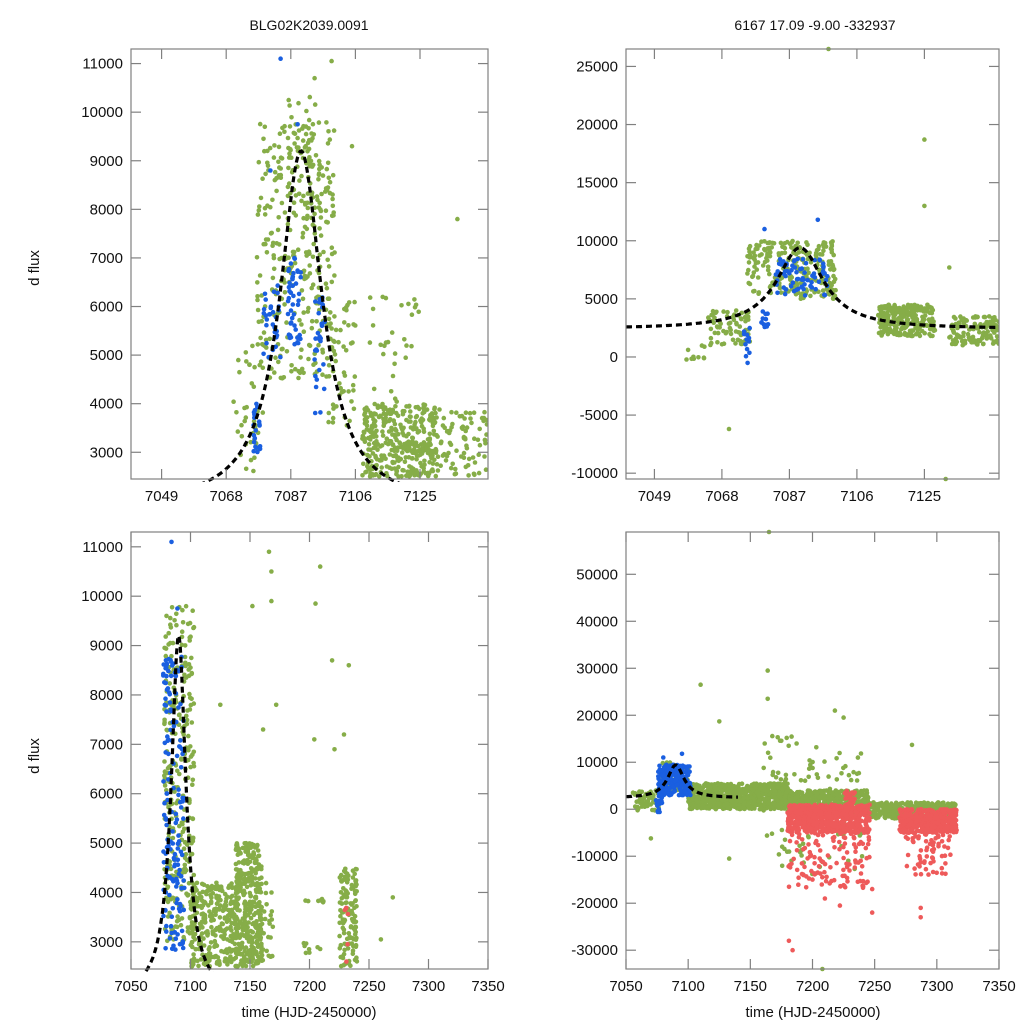 Image resolution: width=1024 pixels, height=1024 pixels. What do you see at coordinates (601, 299) in the screenshot?
I see `y-tick-label: 5000` at bounding box center [601, 299].